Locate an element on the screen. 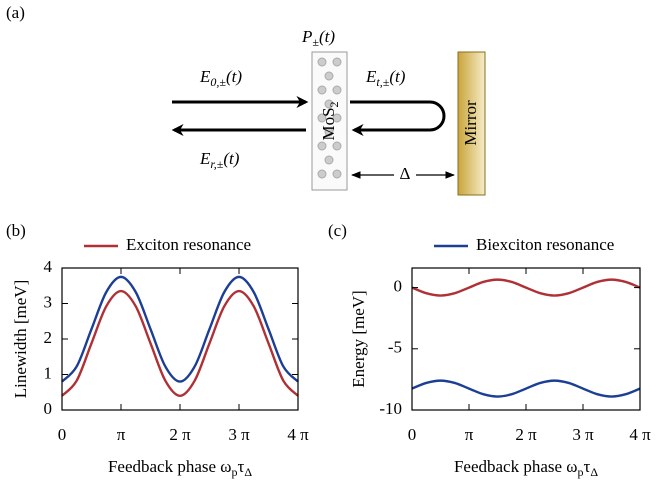 Image resolution: width=659 pixels, height=489 pixels. transmitted-label: Et,±(t) is located at coordinates (385, 78).